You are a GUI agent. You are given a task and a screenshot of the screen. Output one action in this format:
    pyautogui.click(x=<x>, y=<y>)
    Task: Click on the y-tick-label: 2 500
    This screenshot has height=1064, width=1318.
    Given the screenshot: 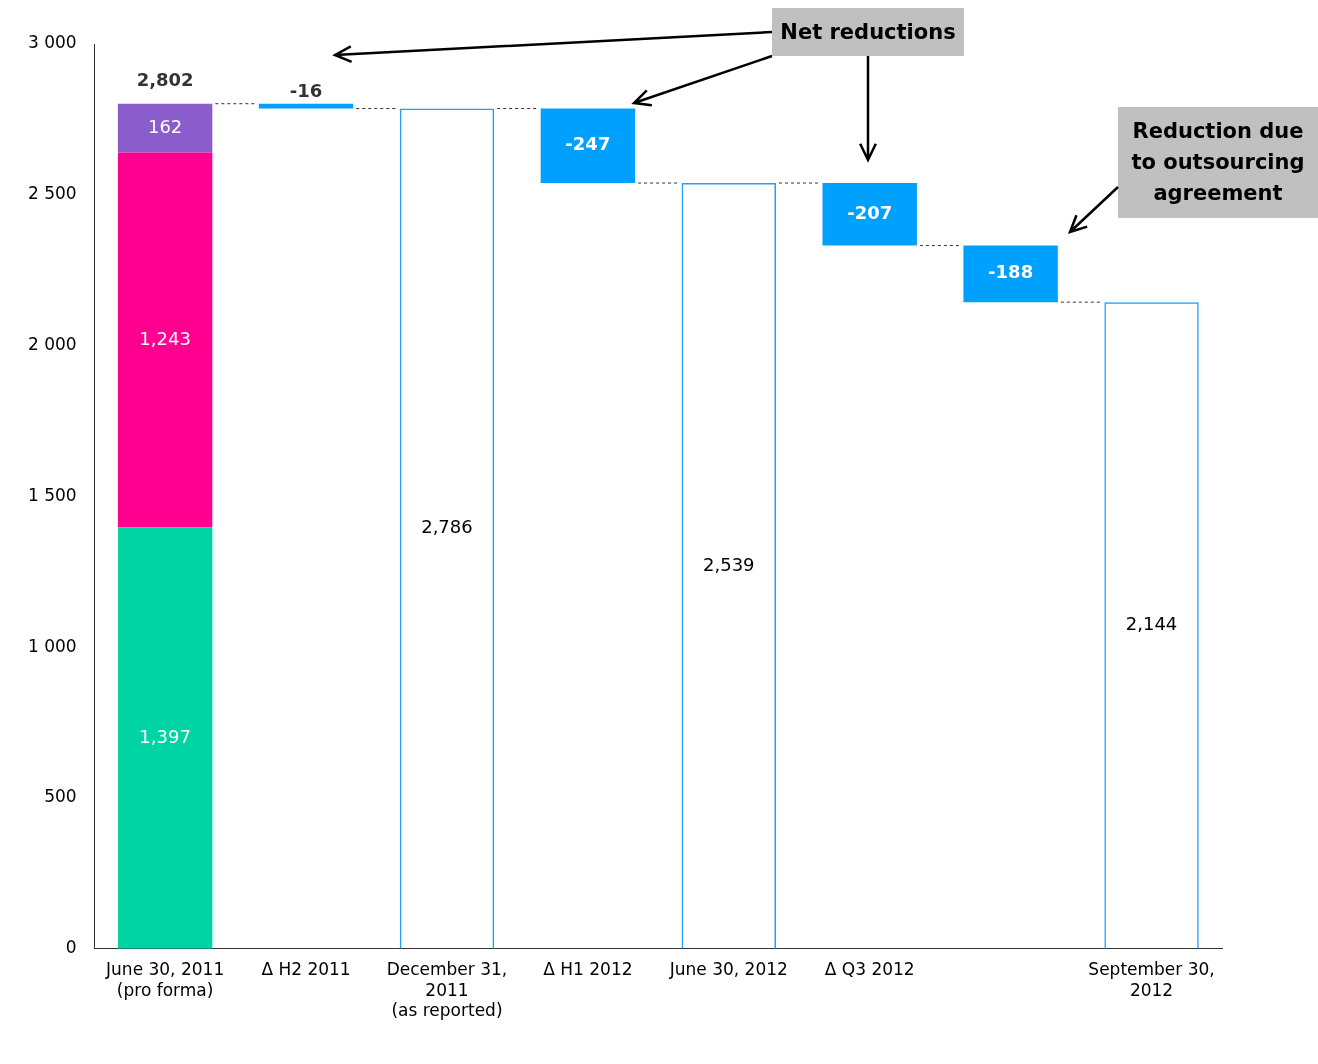 What is the action you would take?
    pyautogui.click(x=52, y=193)
    